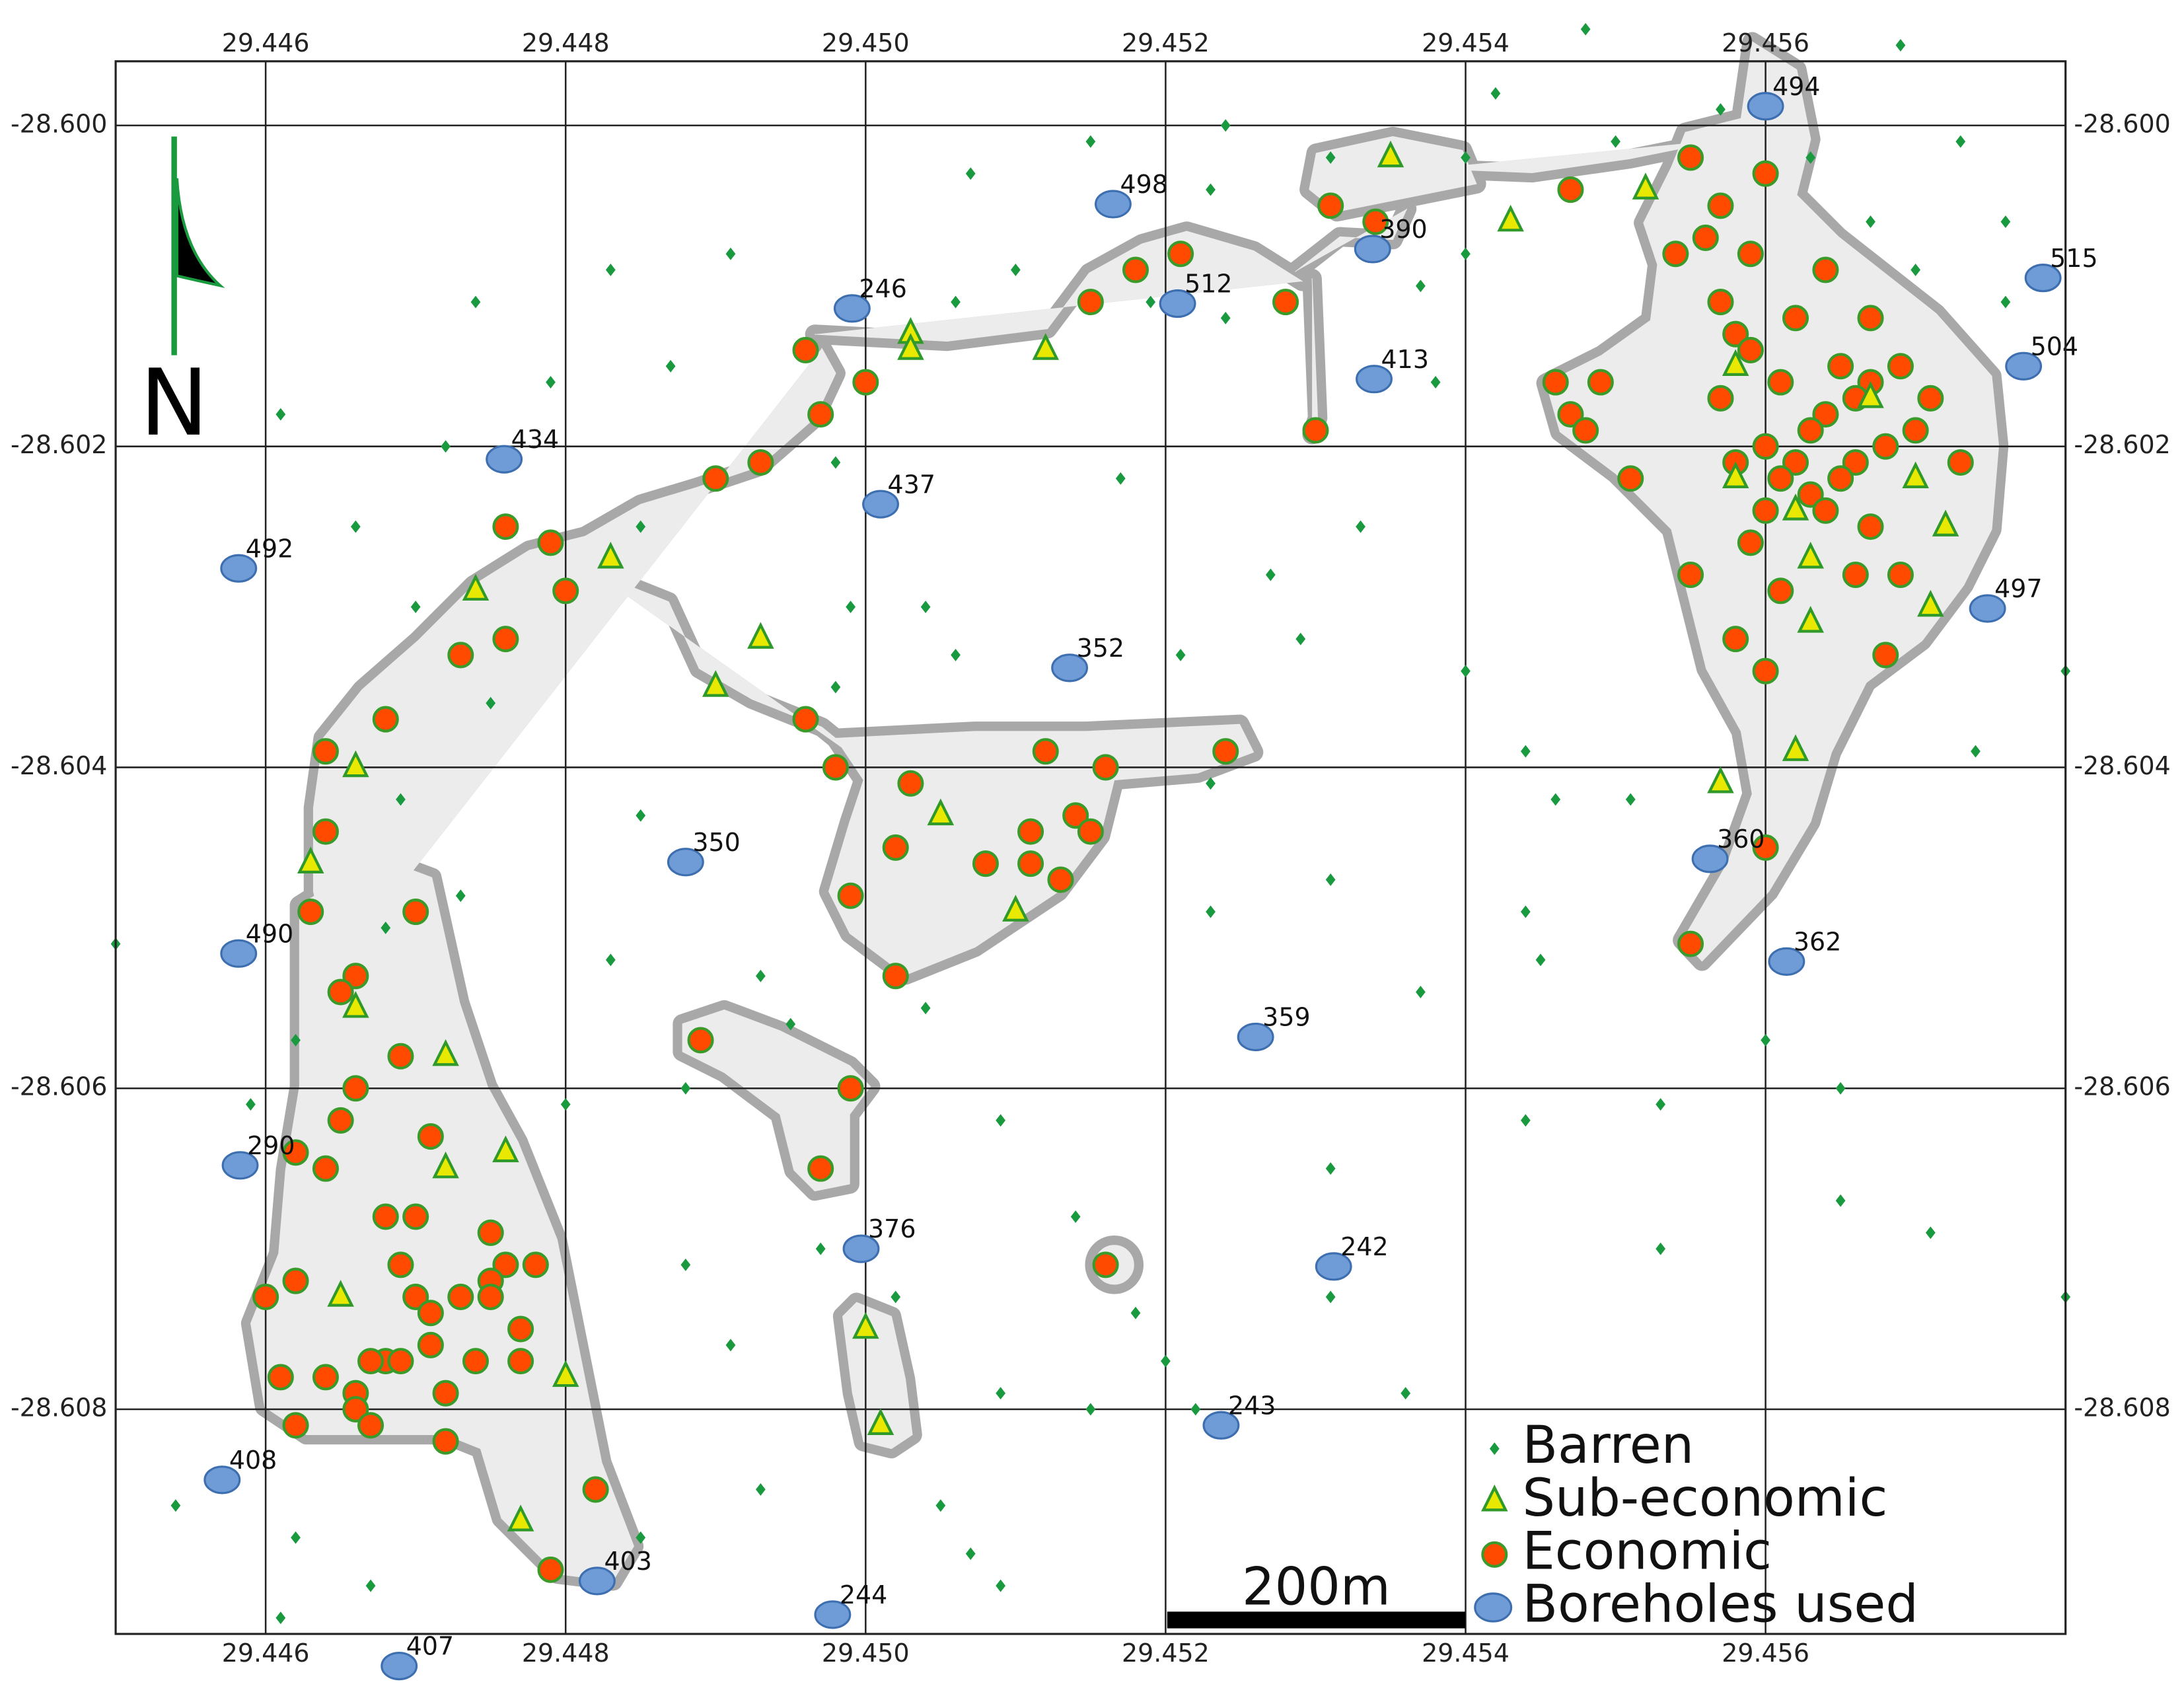  Describe the element at coordinates (1316, 1587) in the screenshot. I see `scale-bar-label: 200m` at that location.